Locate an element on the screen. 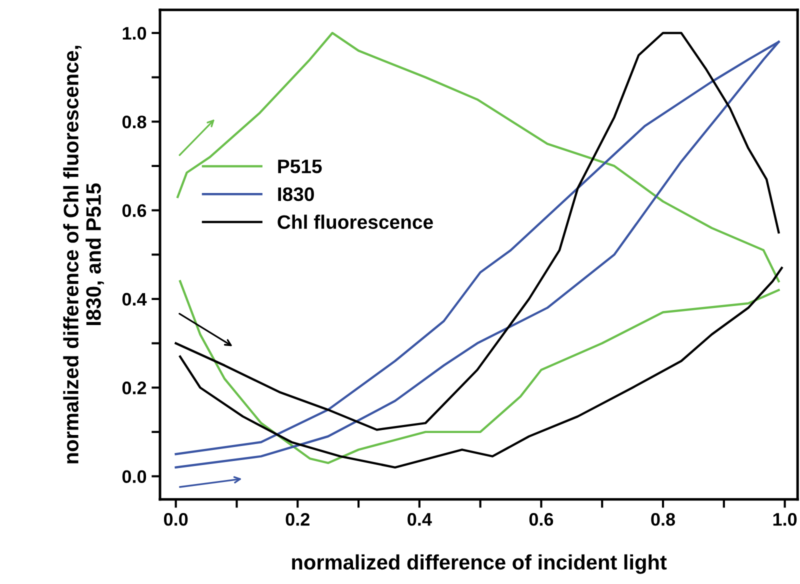 The image size is (800, 584). y-tick-label: 0.2 is located at coordinates (134, 388).